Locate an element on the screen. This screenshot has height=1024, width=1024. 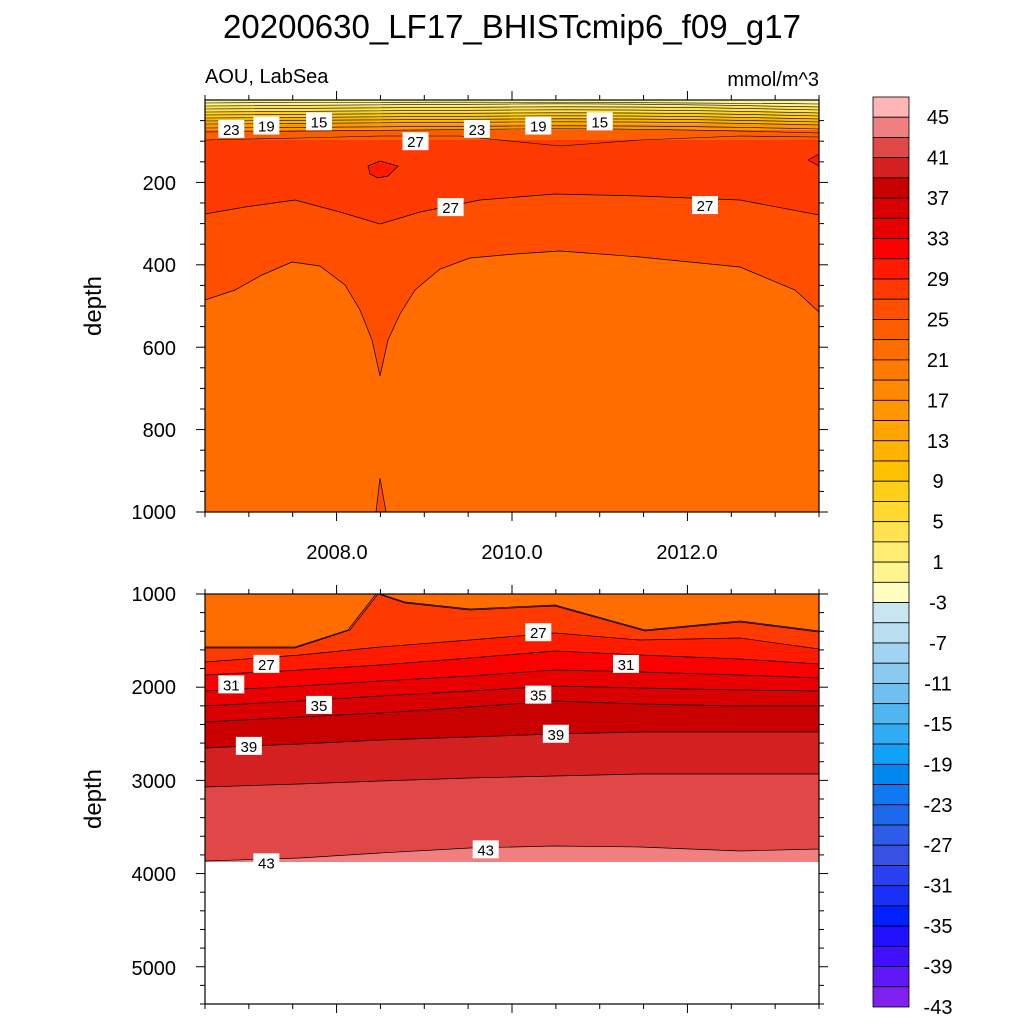
colorbar-label: 37 is located at coordinates (938, 199).